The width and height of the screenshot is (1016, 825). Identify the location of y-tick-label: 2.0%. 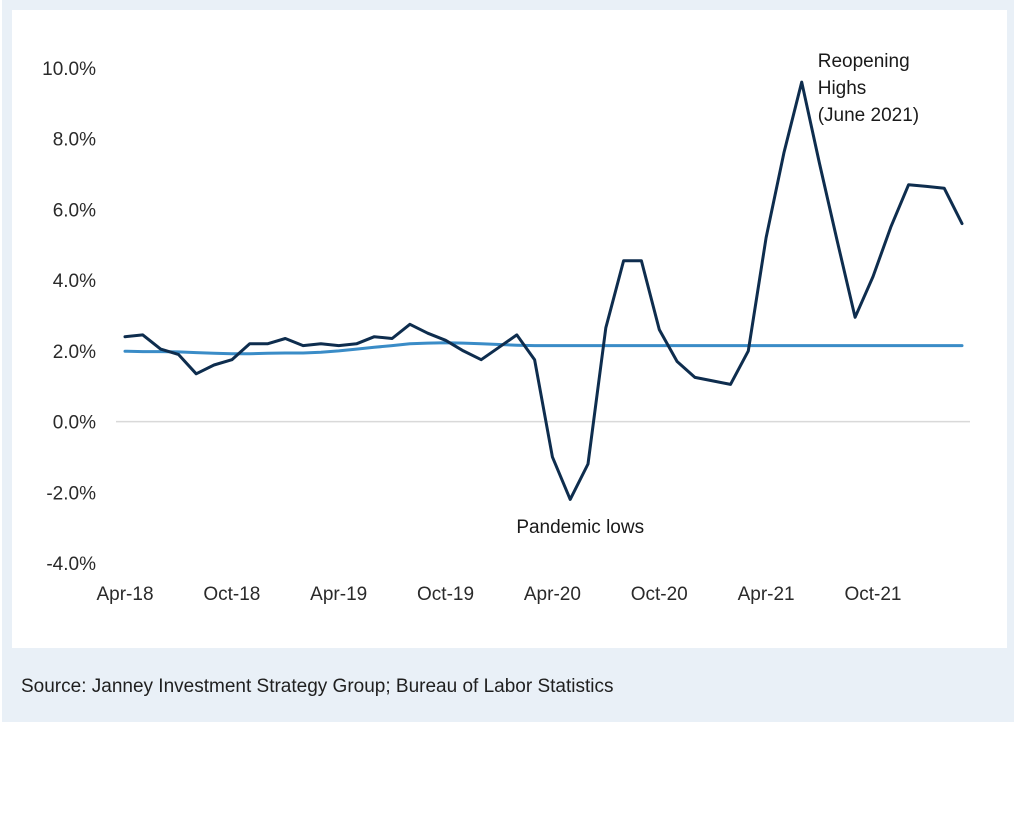
(74, 352).